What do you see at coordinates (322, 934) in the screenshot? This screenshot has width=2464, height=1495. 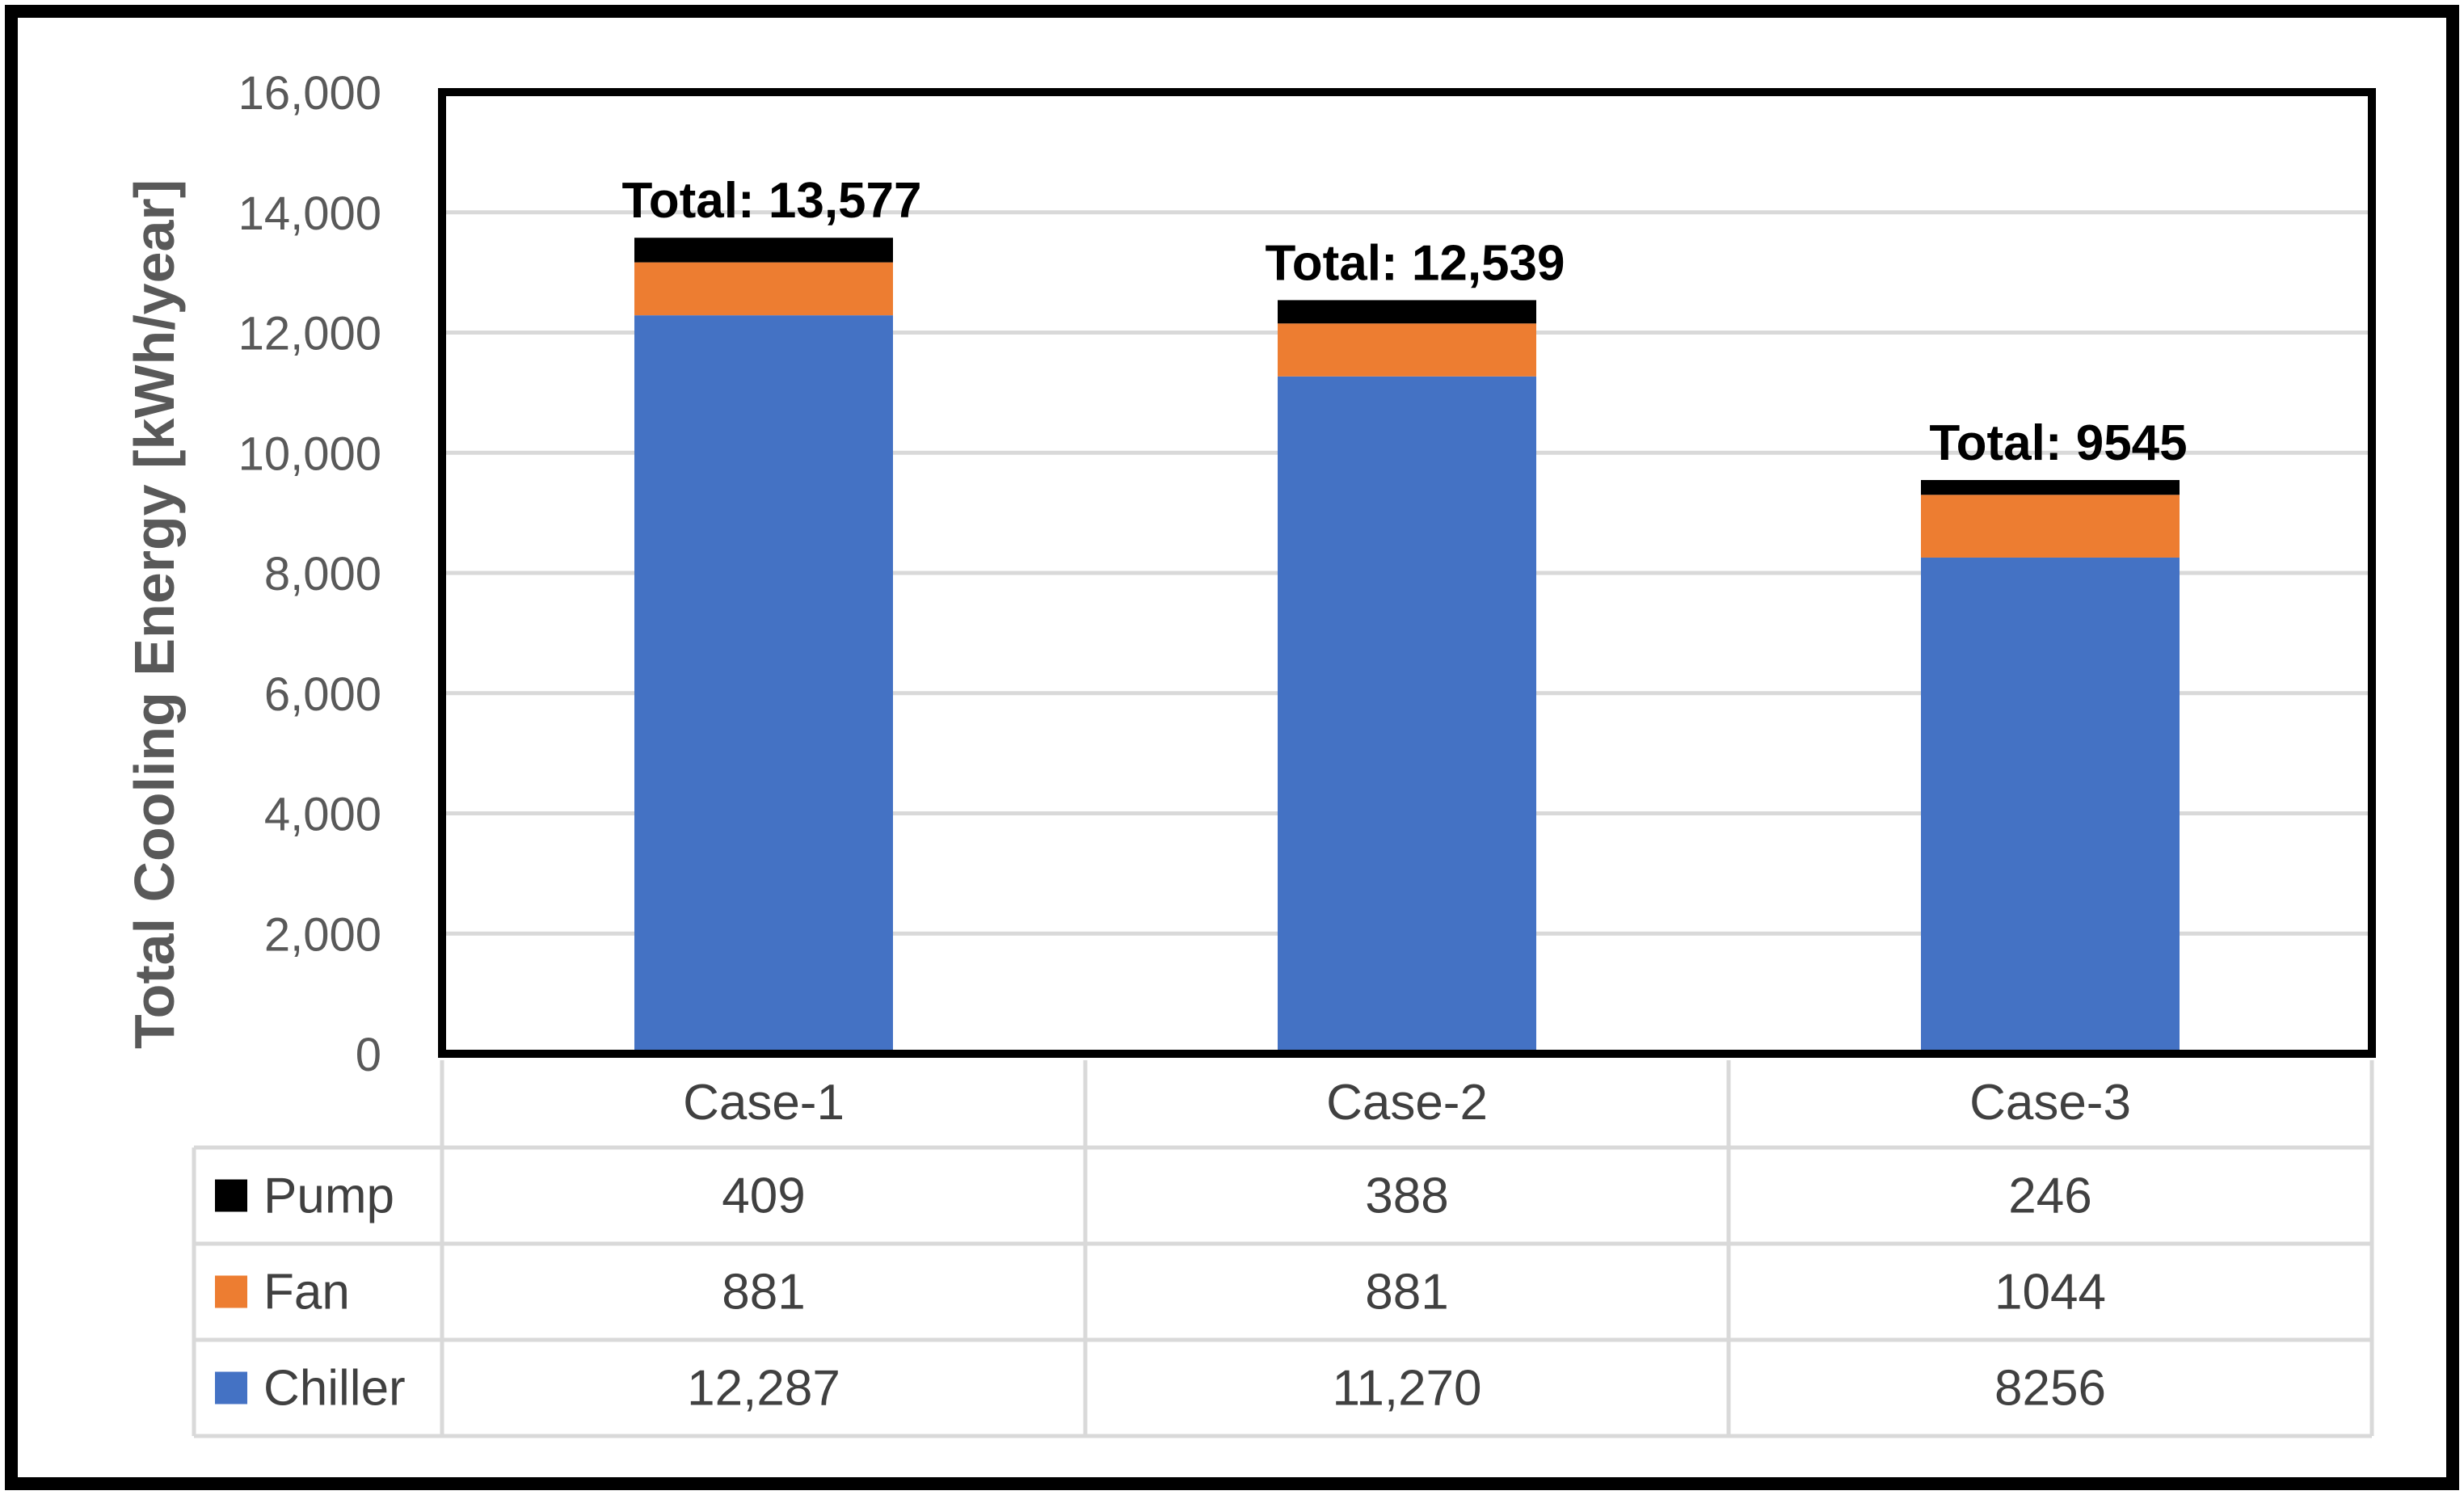 I see `y-tick-label: 2,000` at bounding box center [322, 934].